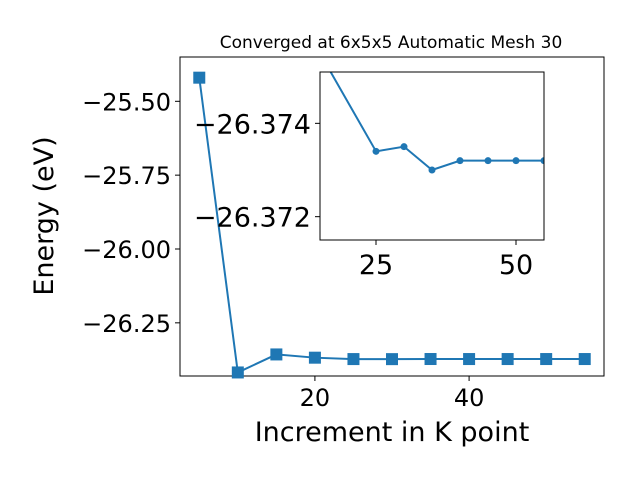 Image resolution: width=640 pixels, height=480 pixels. What do you see at coordinates (126, 250) in the screenshot?
I see `main-y-tick-label: −26.00` at bounding box center [126, 250].